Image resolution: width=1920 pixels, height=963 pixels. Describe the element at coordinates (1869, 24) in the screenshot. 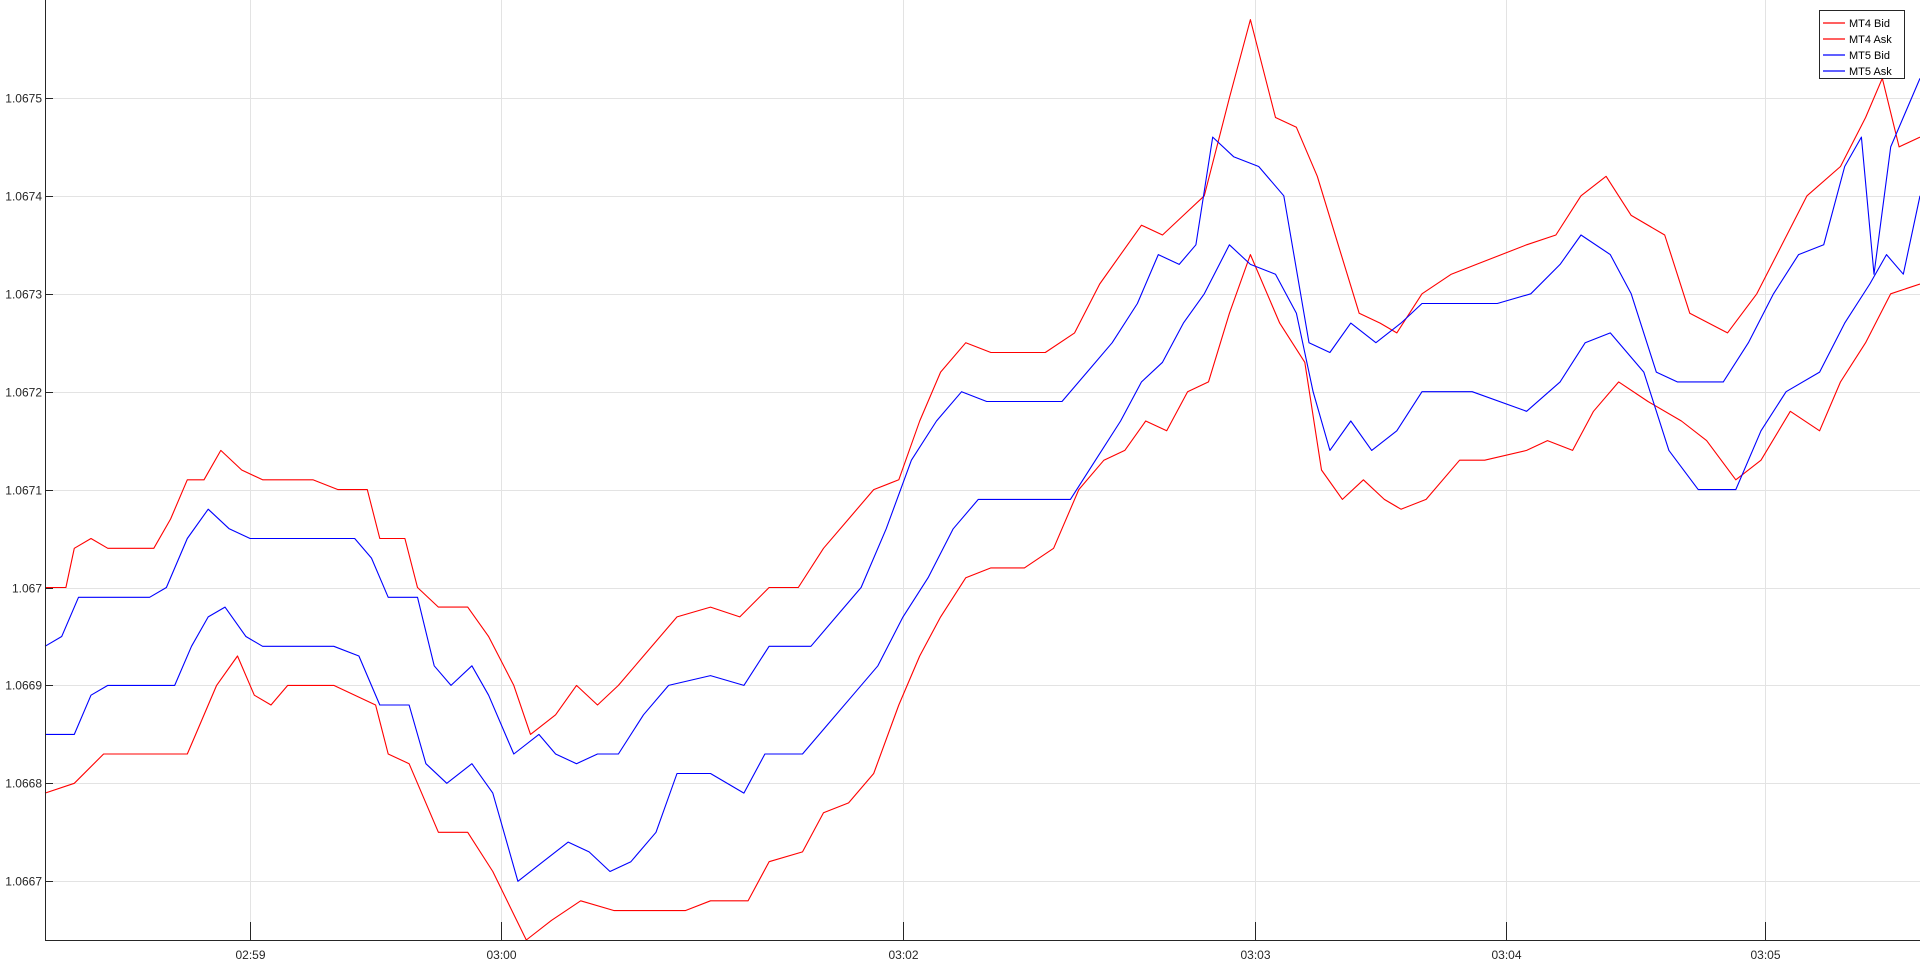

I see `legend-label: MT4 Bid` at that location.